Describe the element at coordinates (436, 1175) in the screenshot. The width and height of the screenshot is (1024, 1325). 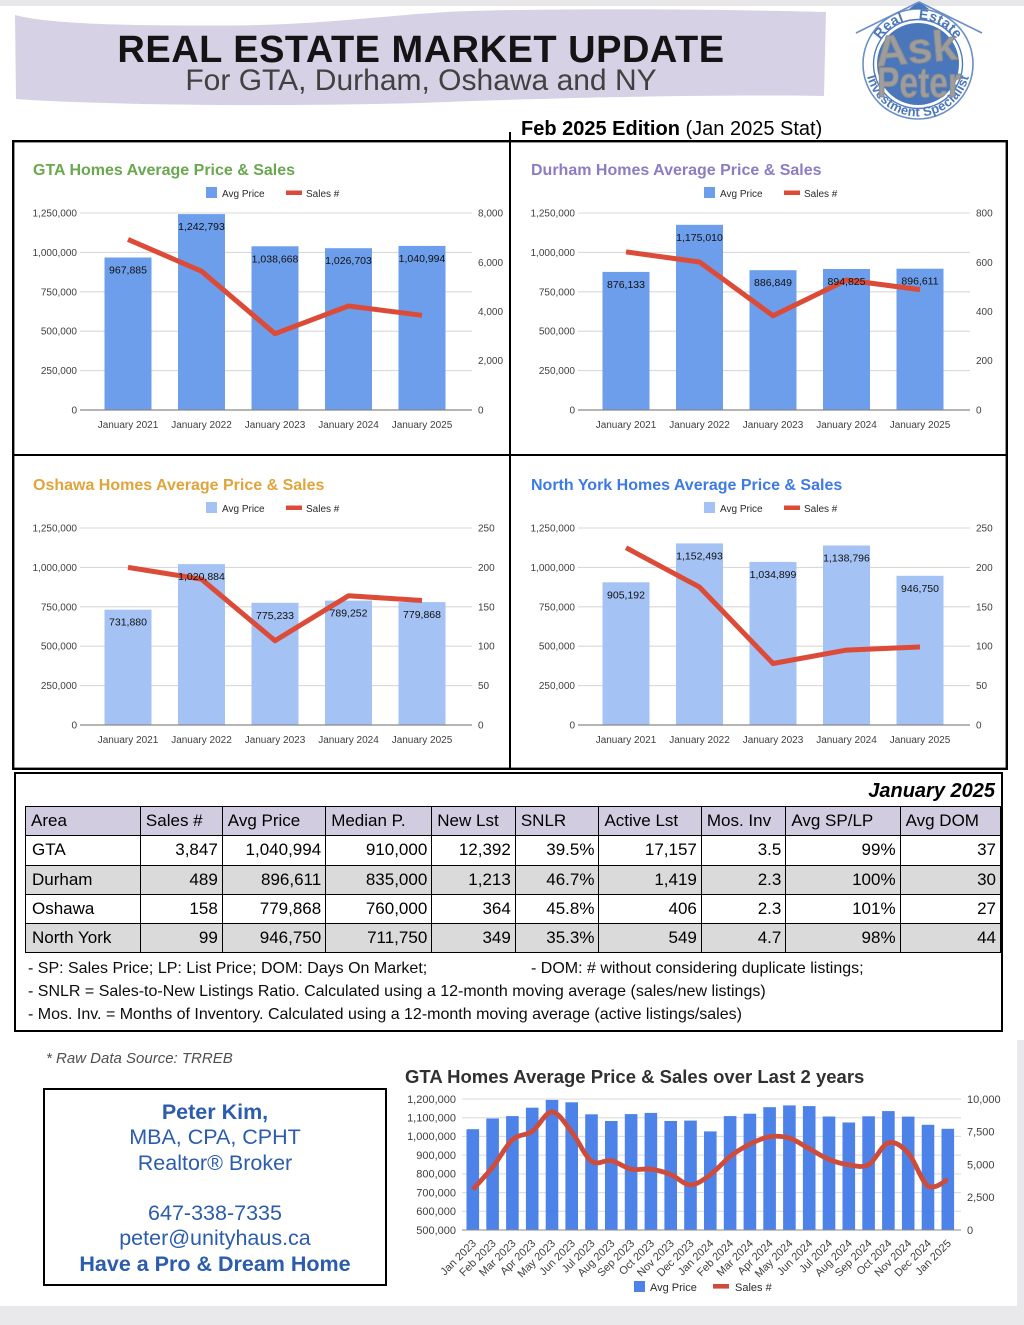
I see `svg-text: 800,000` at that location.